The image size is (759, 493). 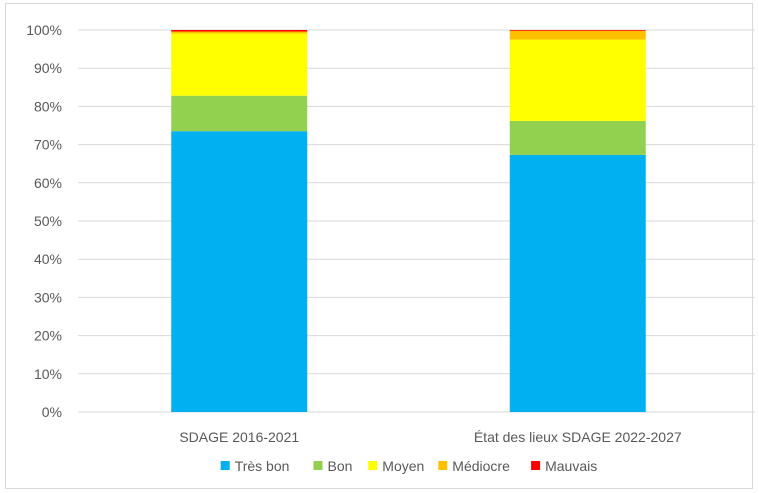 What do you see at coordinates (481, 466) in the screenshot?
I see `legend-label: Médiocre` at bounding box center [481, 466].